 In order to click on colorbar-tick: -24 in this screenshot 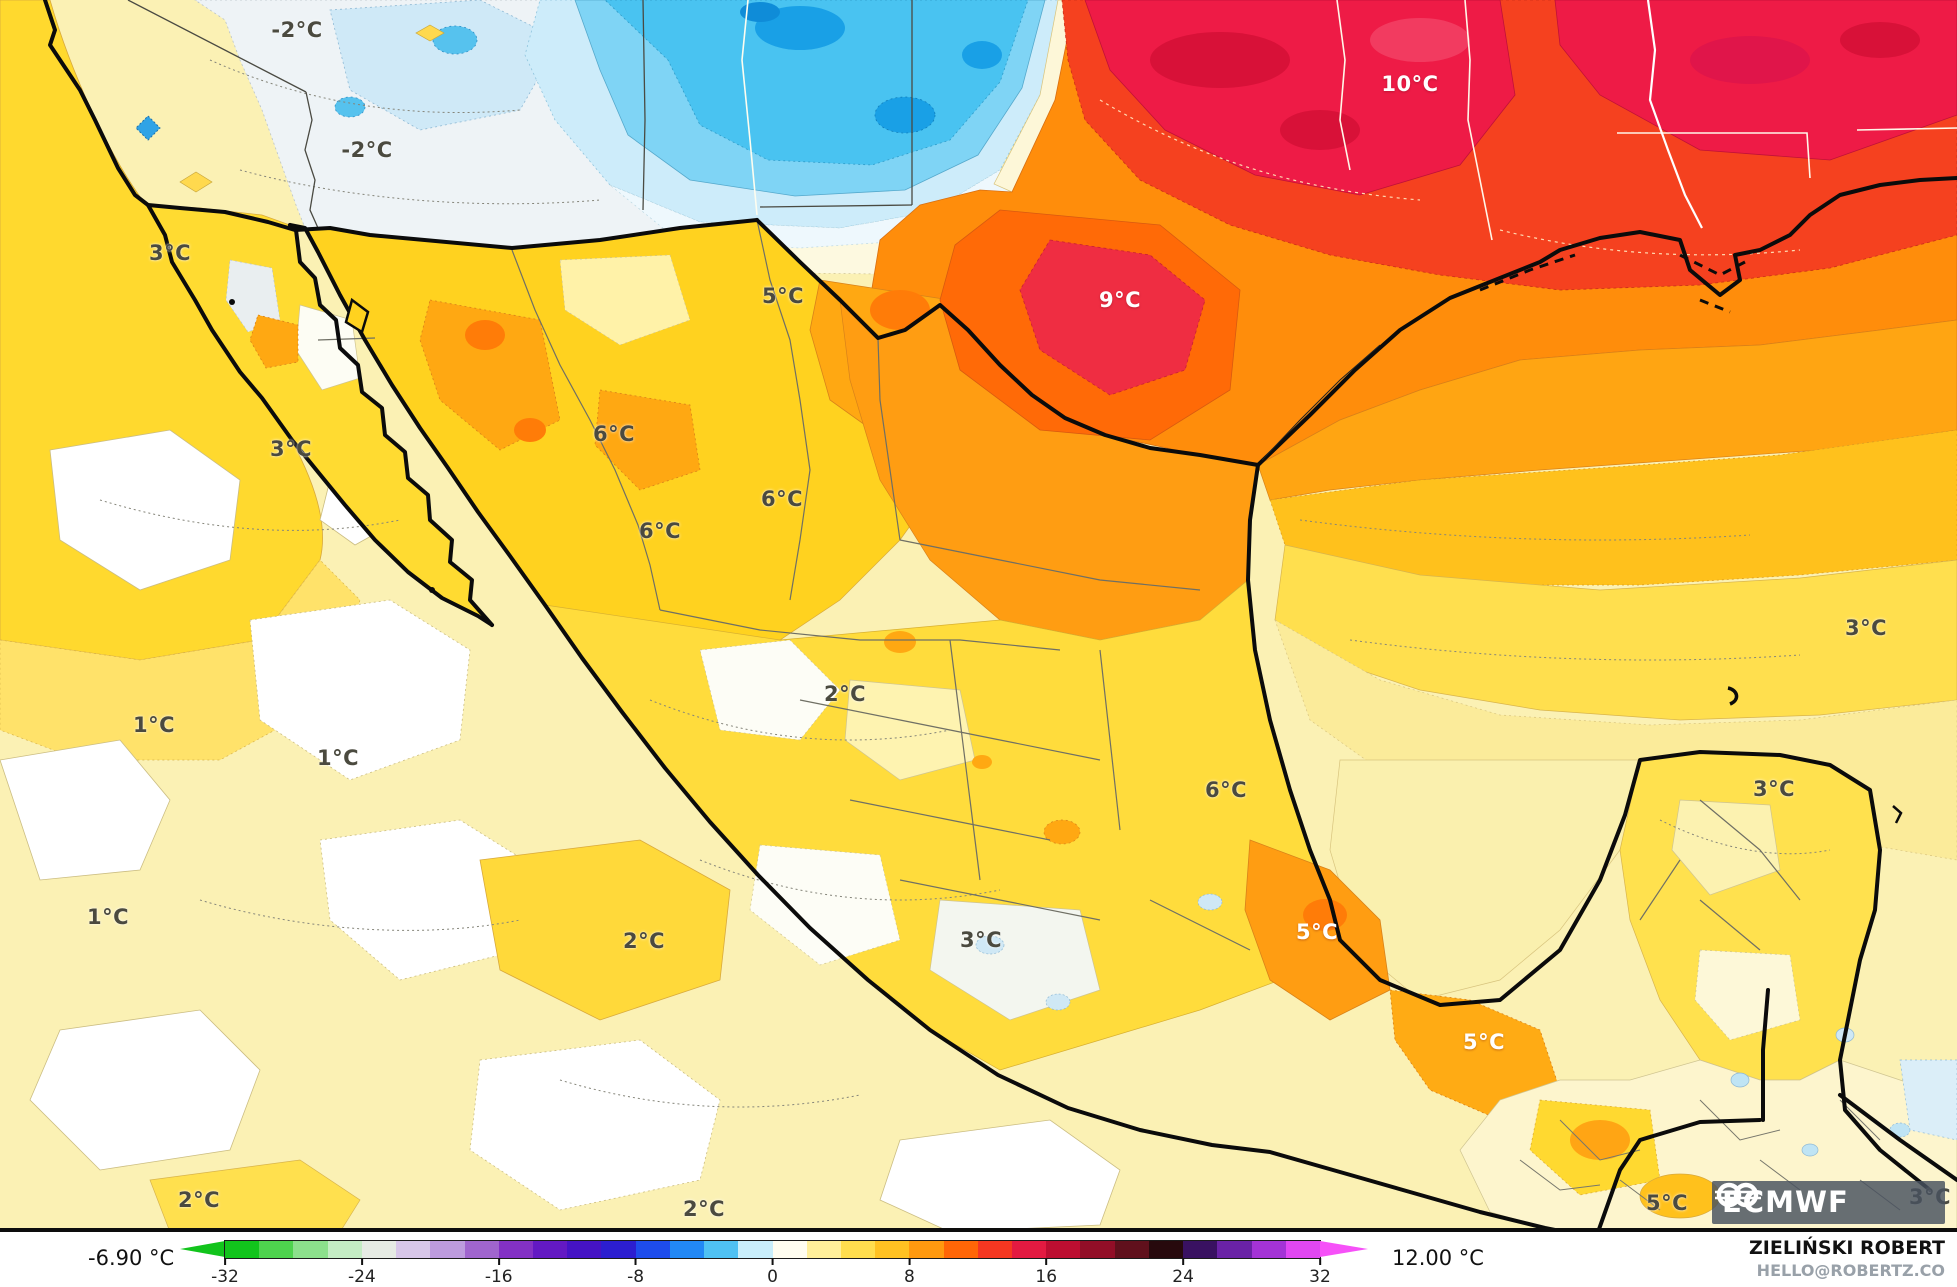, I will do `click(362, 1272)`.